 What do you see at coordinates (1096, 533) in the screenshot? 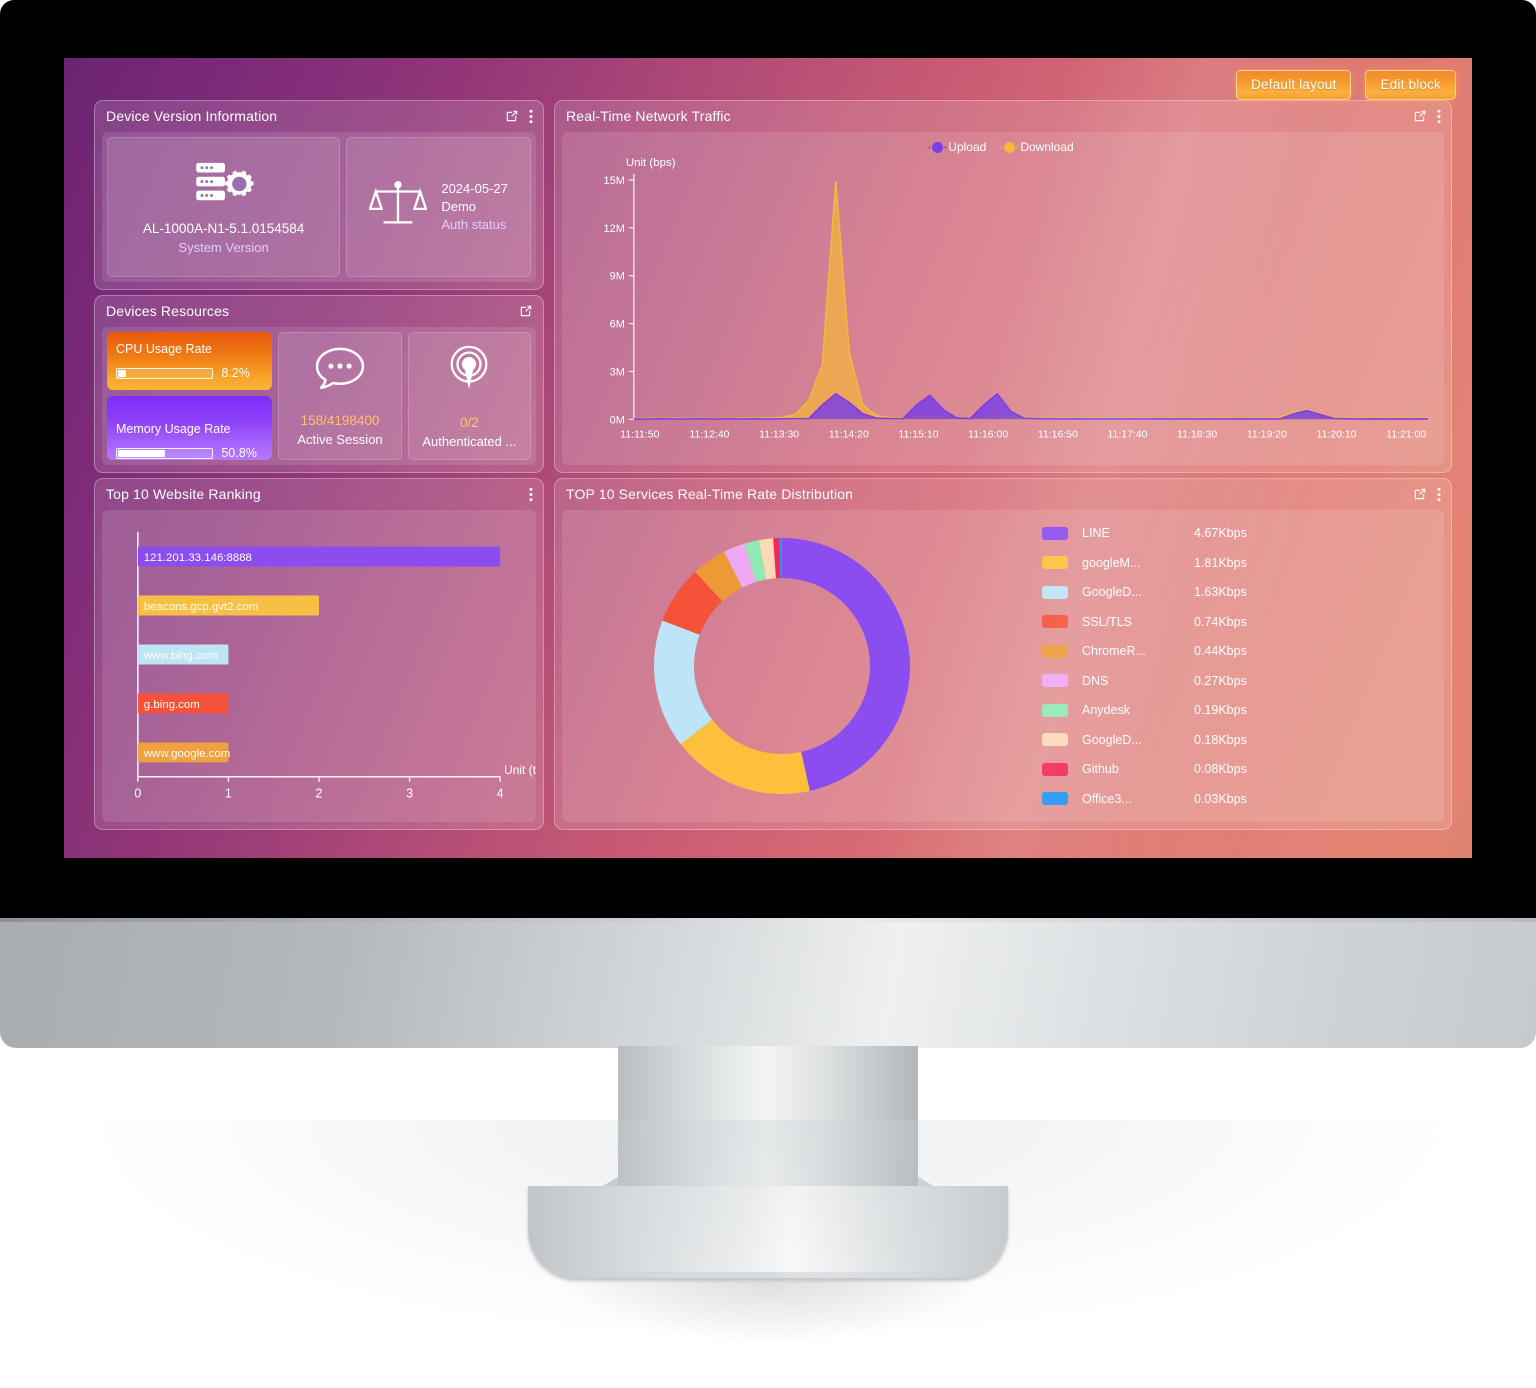
I see `legend-service-name: LINE` at bounding box center [1096, 533].